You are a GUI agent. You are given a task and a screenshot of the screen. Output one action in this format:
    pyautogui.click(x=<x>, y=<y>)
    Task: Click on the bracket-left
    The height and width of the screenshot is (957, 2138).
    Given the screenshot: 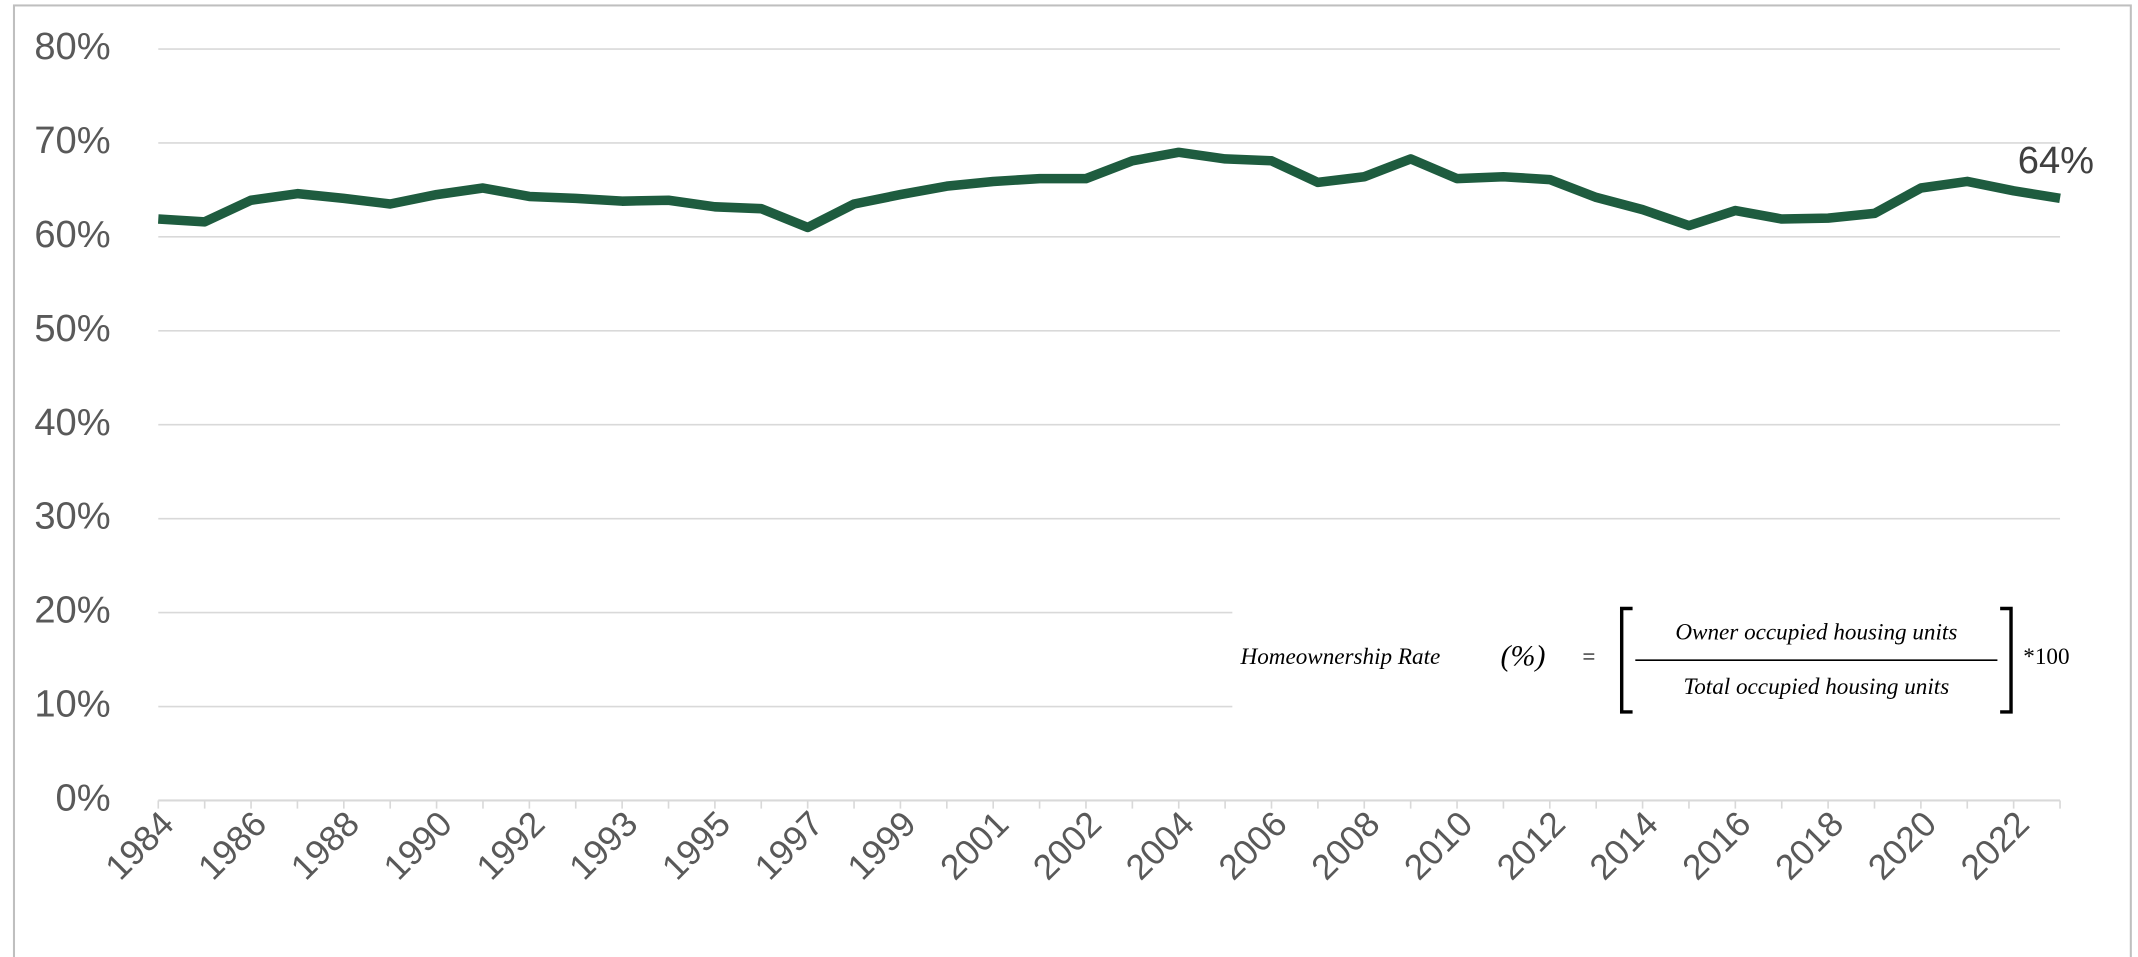 What is the action you would take?
    pyautogui.click(x=1626, y=660)
    